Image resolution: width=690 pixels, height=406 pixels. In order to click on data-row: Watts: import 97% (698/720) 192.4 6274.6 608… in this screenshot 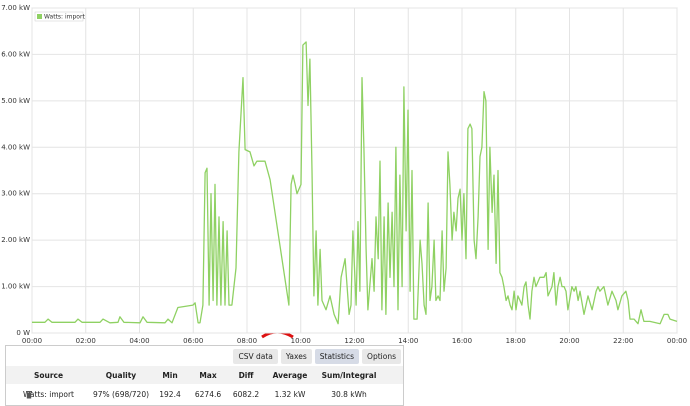, I will do `click(204, 394)`.